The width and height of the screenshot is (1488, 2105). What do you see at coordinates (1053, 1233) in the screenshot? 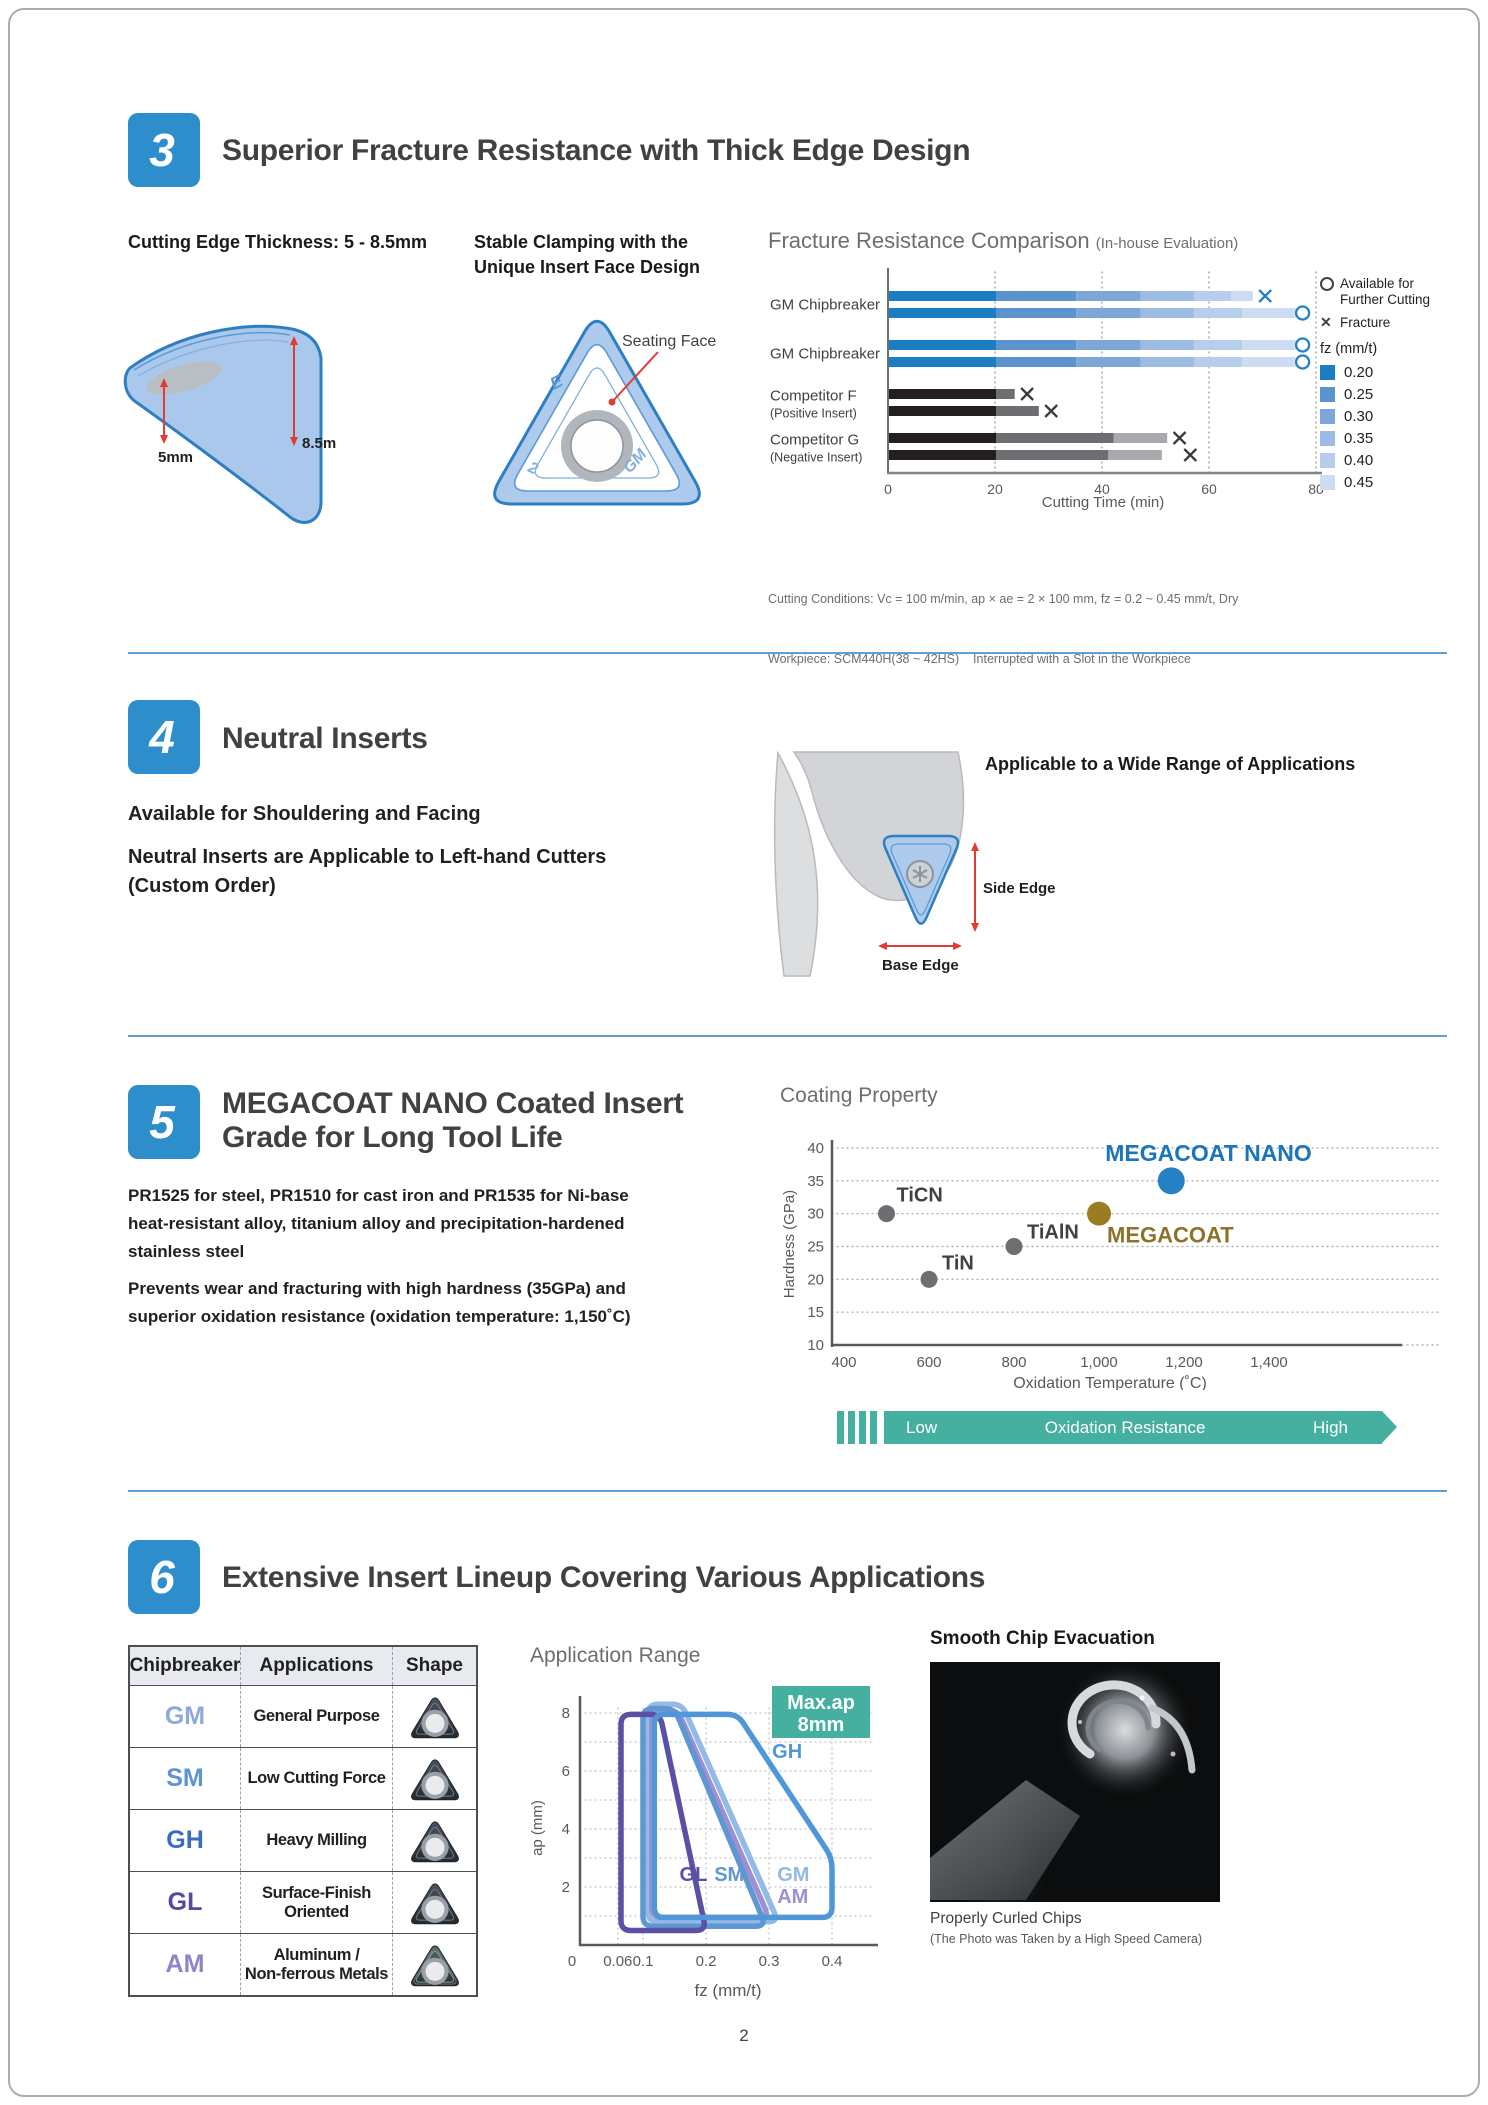
I see `scatter-point-label: TiAlN` at bounding box center [1053, 1233].